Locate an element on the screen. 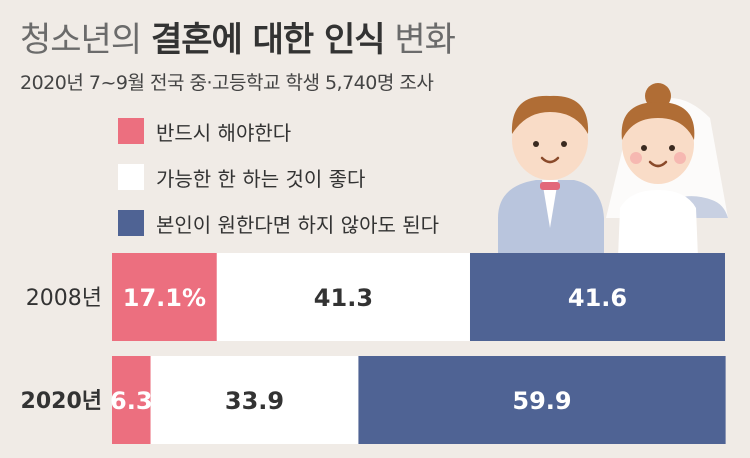 This screenshot has width=750, height=458. groom-smile is located at coordinates (550, 160).